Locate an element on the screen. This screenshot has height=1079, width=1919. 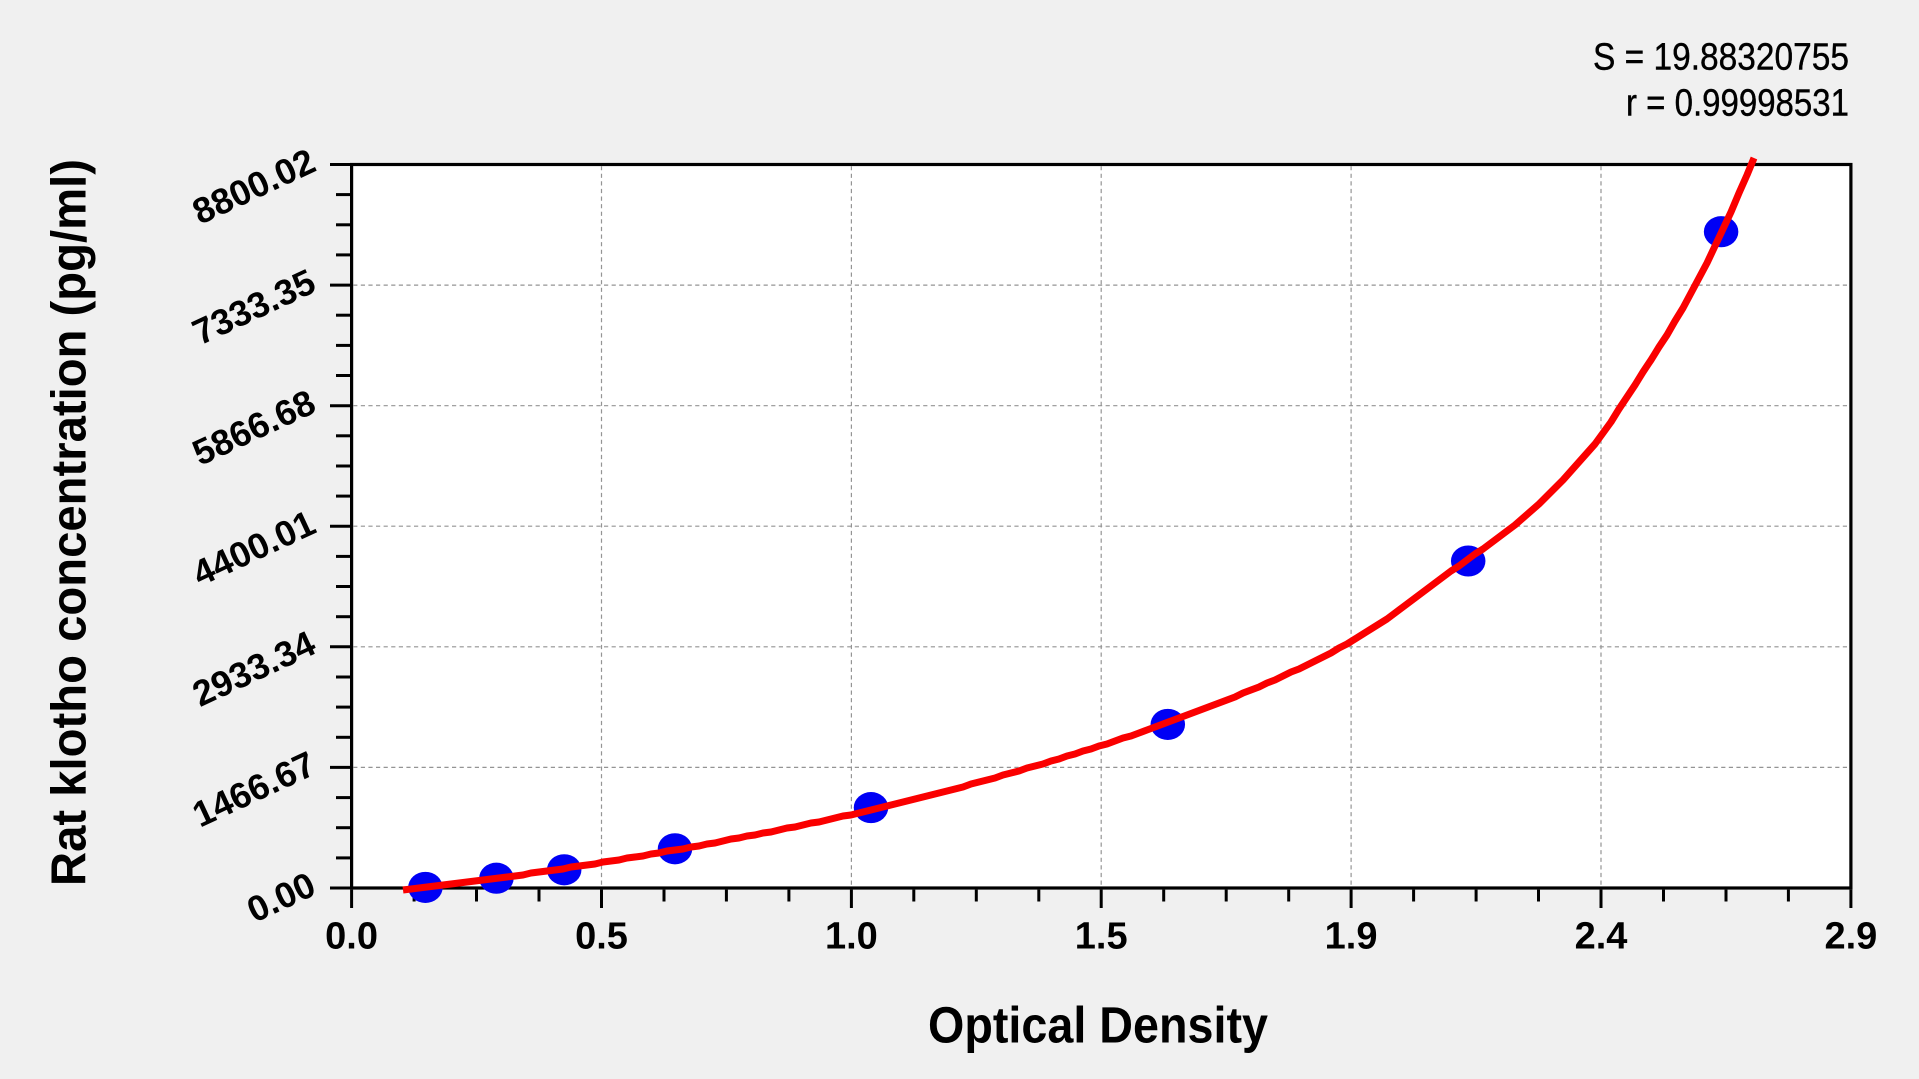
svg-text: 2.4 is located at coordinates (1601, 937).